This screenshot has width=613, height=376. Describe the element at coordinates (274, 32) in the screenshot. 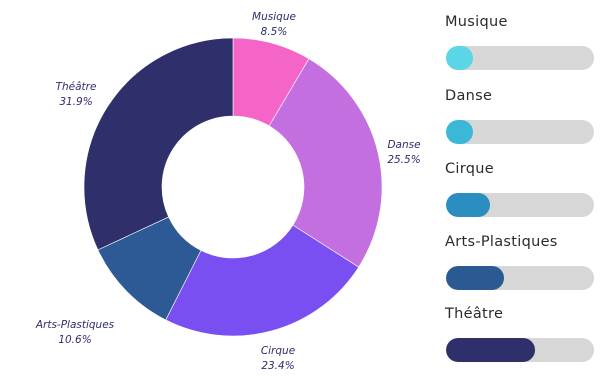

I see `slice-value-label: 8.5%` at that location.